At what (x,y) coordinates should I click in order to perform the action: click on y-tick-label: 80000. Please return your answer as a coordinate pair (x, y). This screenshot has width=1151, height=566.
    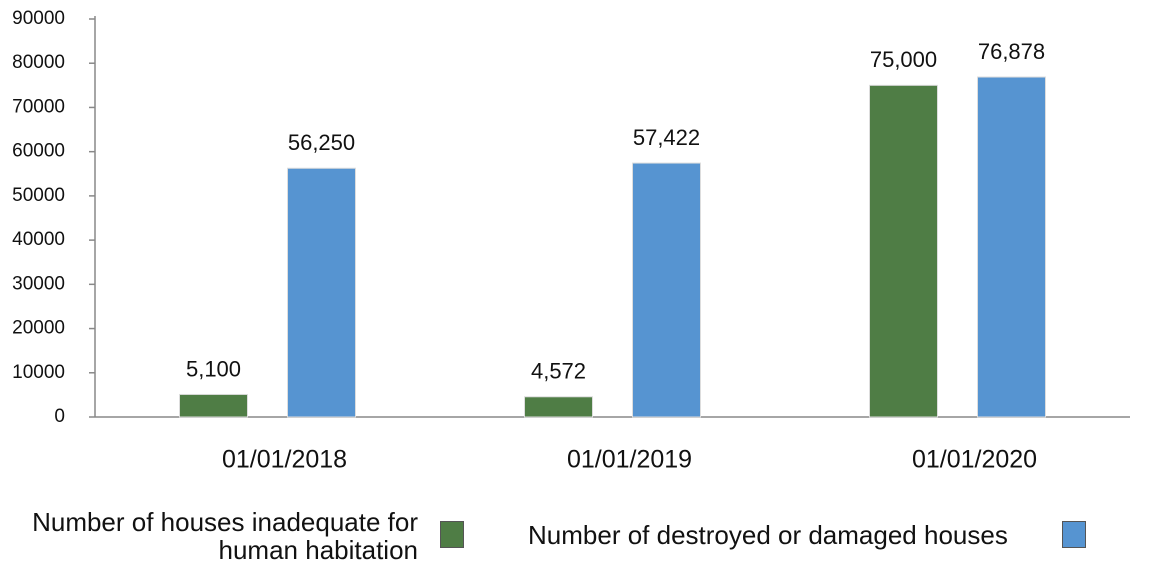
    Looking at the image, I should click on (38, 62).